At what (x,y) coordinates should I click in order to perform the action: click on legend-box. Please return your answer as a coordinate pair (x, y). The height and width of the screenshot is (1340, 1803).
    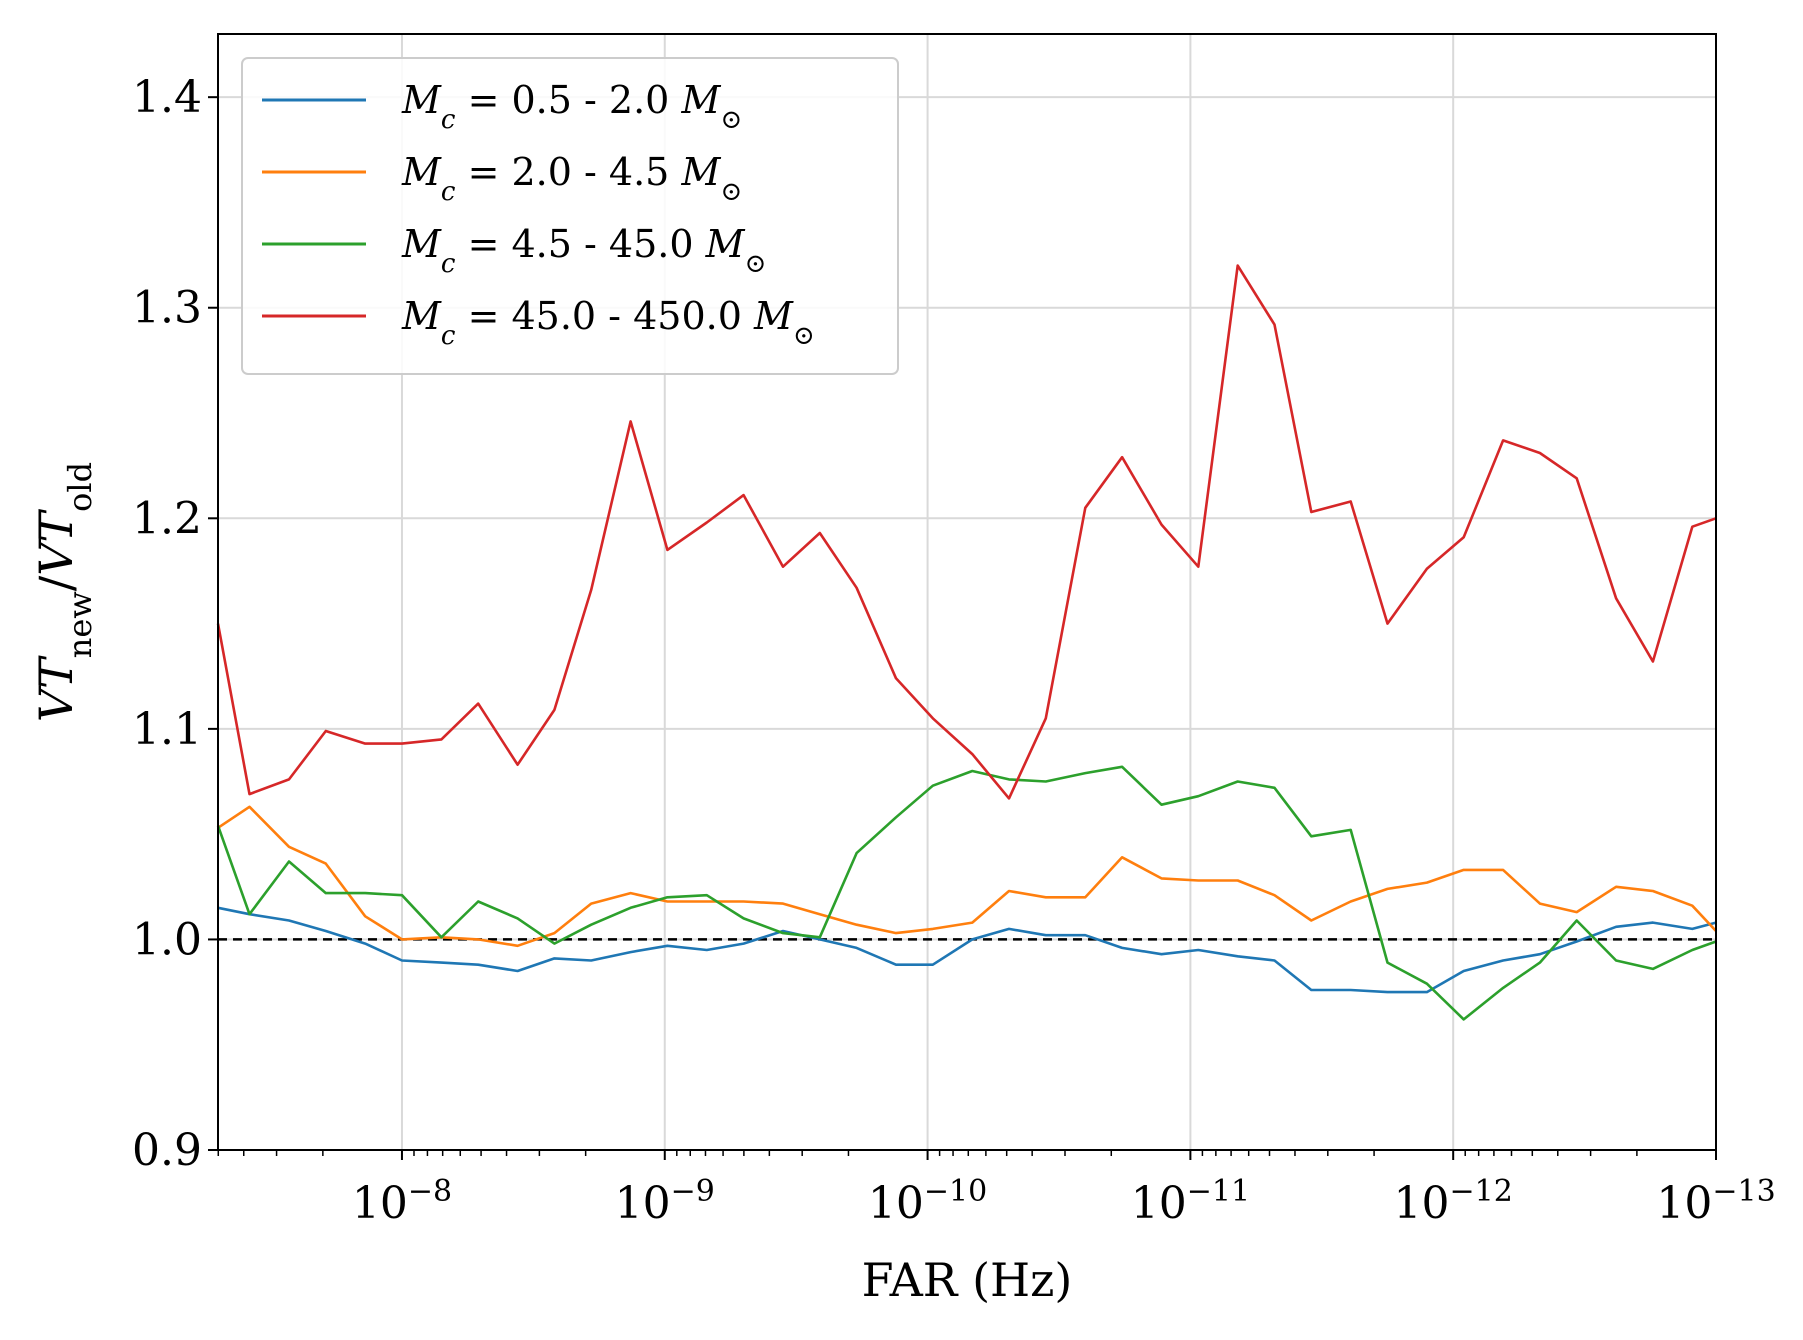
    Looking at the image, I should click on (570, 216).